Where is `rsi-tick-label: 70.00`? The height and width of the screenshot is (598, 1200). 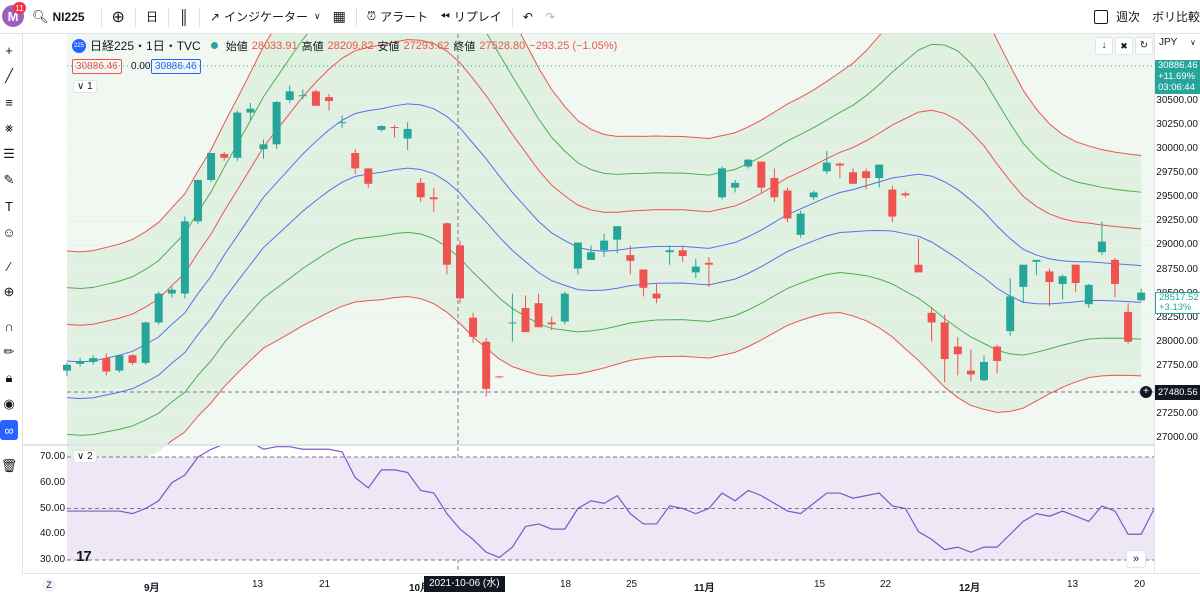 rsi-tick-label: 70.00 is located at coordinates (53, 456).